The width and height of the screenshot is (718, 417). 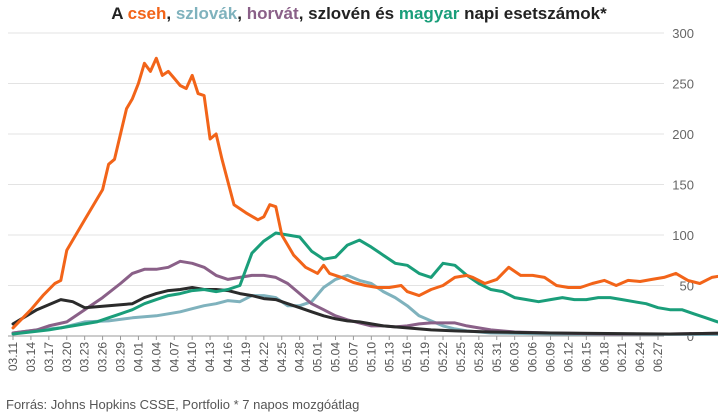 What do you see at coordinates (604, 357) in the screenshot?
I see `x-tick-label: 06.18` at bounding box center [604, 357].